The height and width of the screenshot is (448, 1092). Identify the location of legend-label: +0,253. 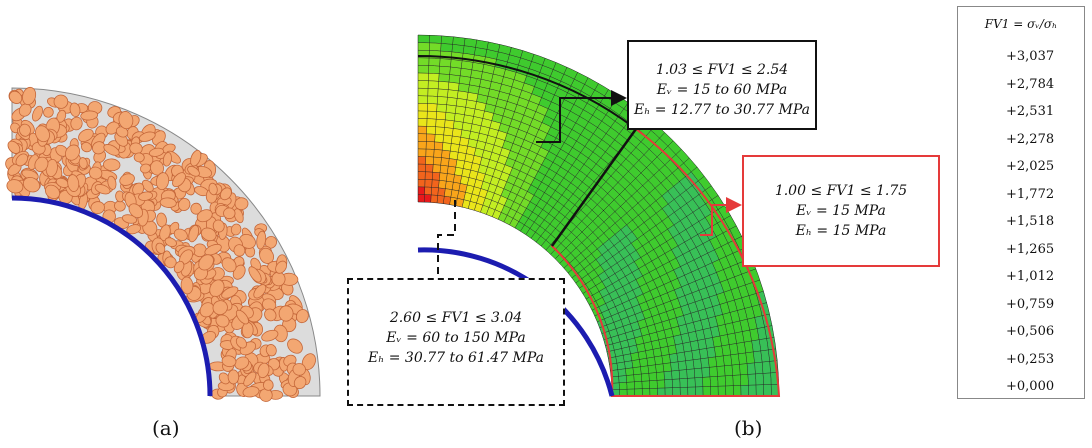
(1030, 359).